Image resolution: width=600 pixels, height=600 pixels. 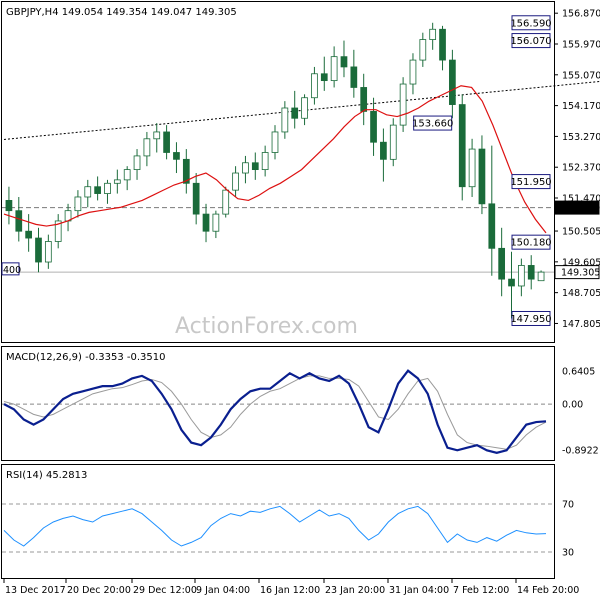 I want to click on price-y-label: 154.170, so click(x=581, y=106).